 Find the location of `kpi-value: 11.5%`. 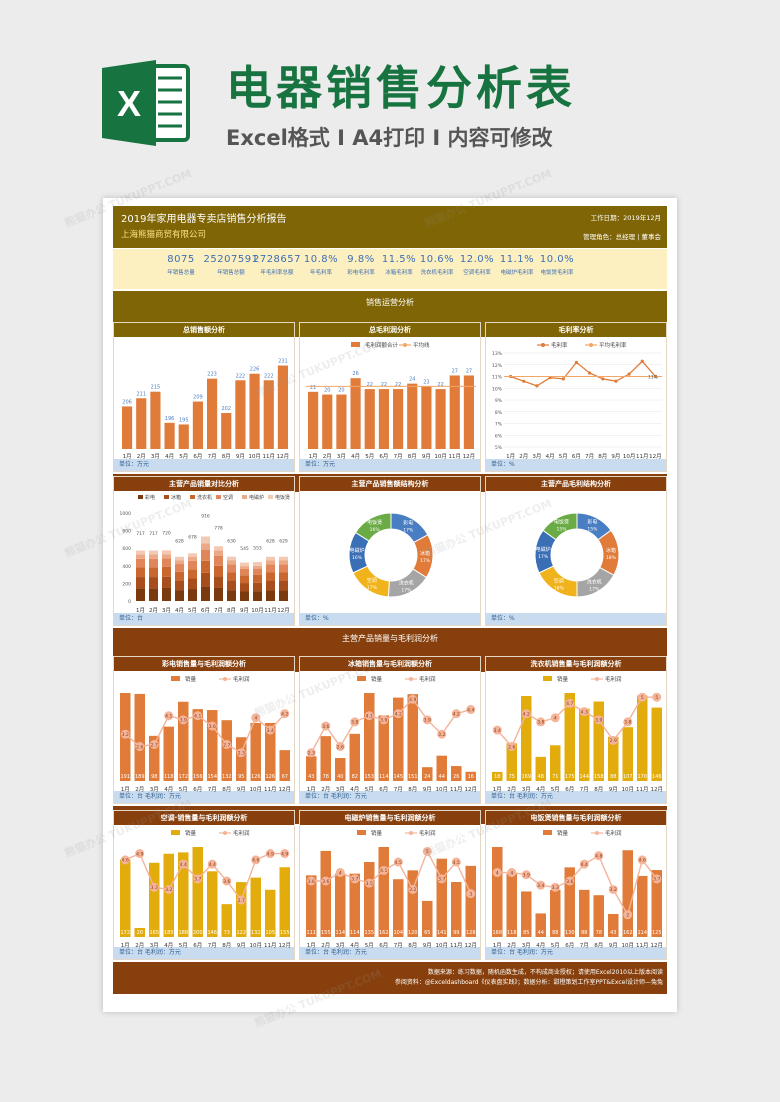

kpi-value: 11.5% is located at coordinates (399, 259).